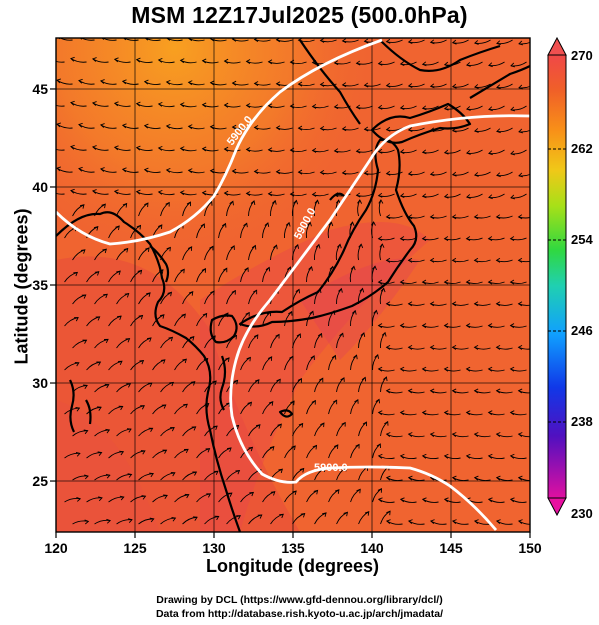  What do you see at coordinates (582, 421) in the screenshot?
I see `colorbar-label: 238` at bounding box center [582, 421].